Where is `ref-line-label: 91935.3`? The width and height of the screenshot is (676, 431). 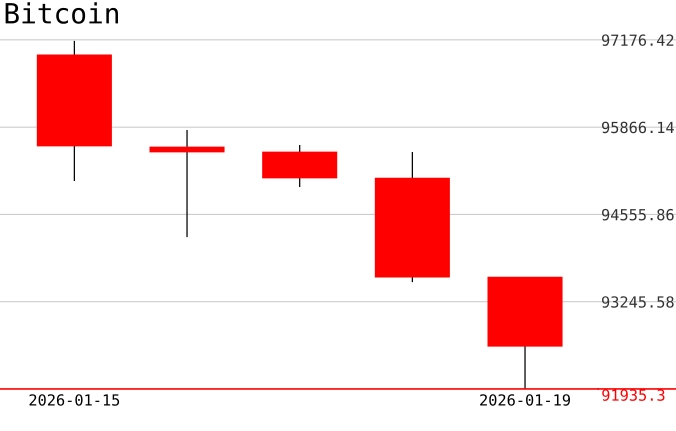
ref-line-label: 91935.3 is located at coordinates (633, 395).